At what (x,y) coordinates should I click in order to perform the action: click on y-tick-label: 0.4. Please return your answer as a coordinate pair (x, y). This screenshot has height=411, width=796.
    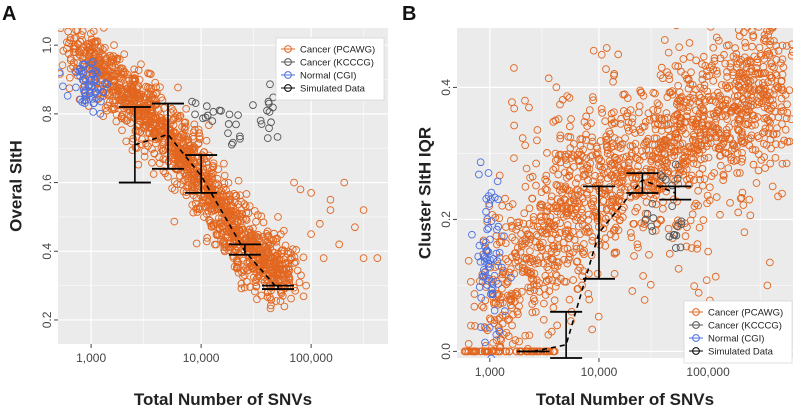
    Looking at the image, I should click on (446, 87).